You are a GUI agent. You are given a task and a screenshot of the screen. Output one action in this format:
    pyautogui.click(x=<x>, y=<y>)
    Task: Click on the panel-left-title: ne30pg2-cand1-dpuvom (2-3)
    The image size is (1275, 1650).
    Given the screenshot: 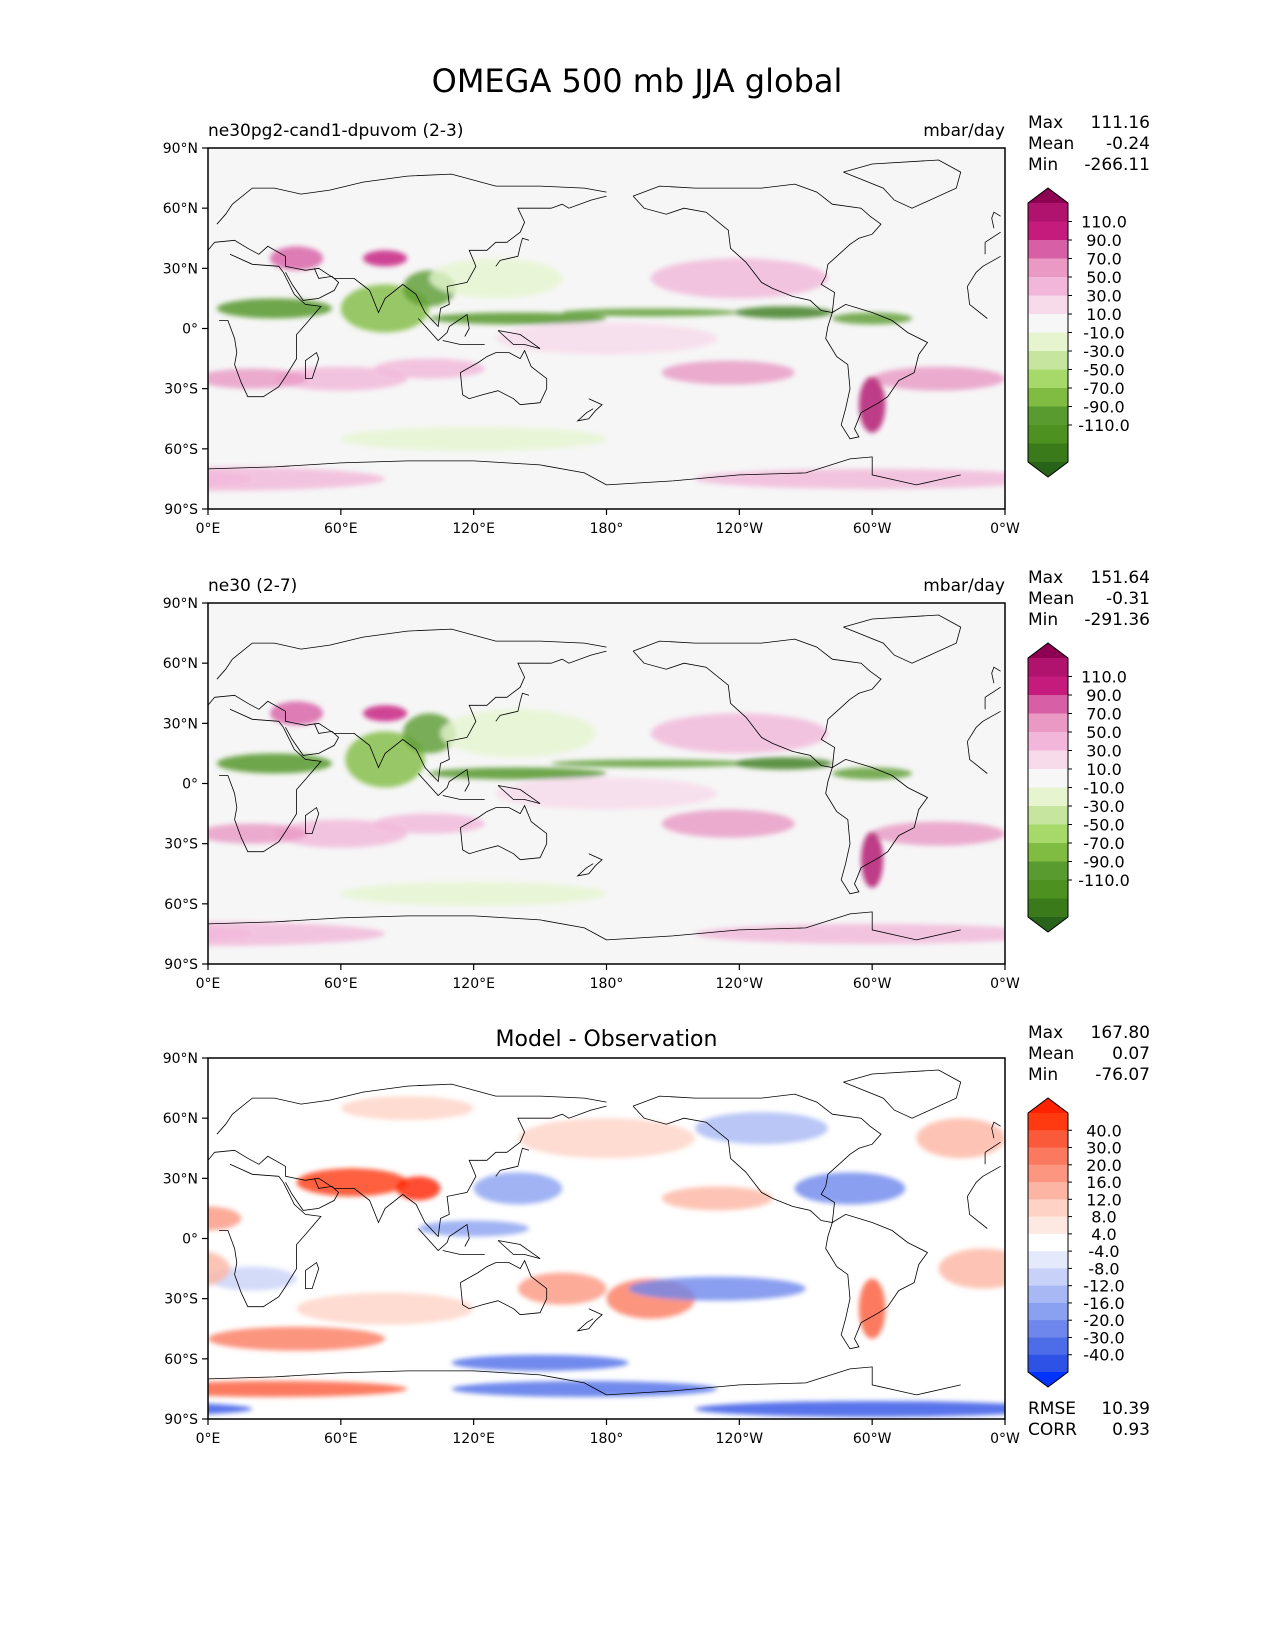 What is the action you would take?
    pyautogui.click(x=336, y=131)
    